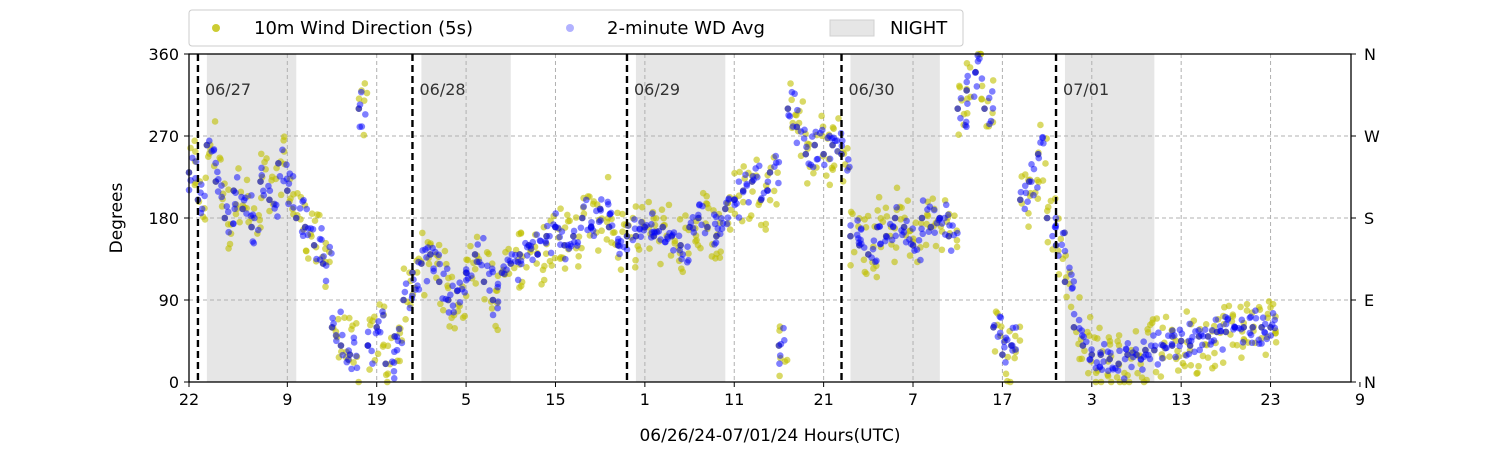  What do you see at coordinates (576, 28) in the screenshot?
I see `legend-box` at bounding box center [576, 28].